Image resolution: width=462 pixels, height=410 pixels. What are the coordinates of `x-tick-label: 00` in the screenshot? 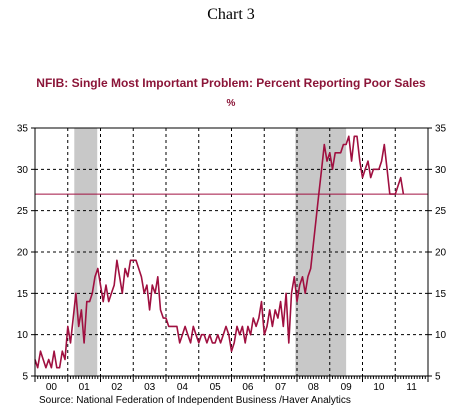 It's located at (52, 387).